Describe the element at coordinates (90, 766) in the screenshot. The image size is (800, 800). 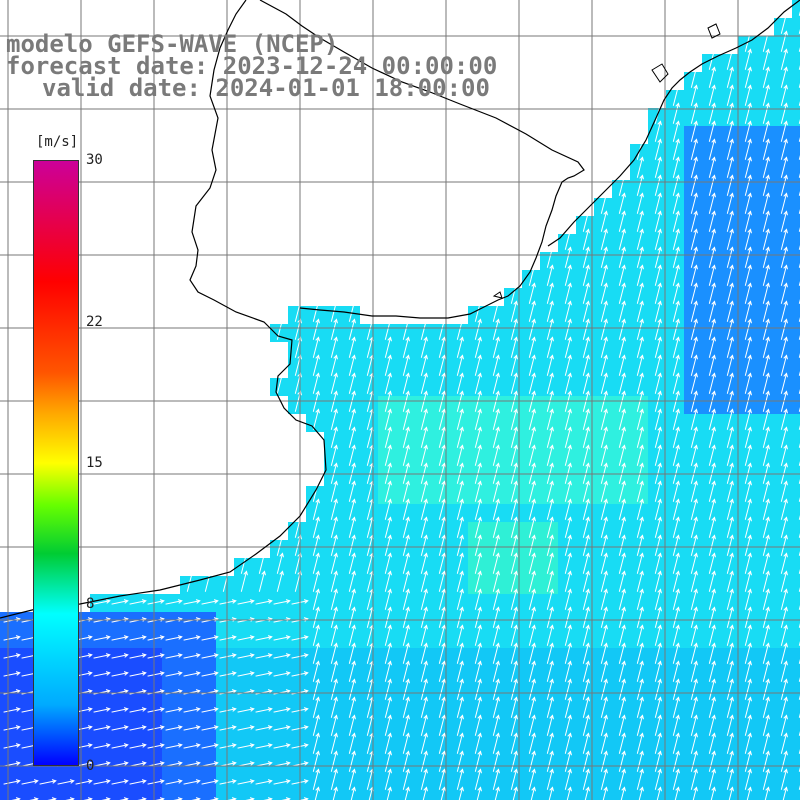
I see `colorbar-tick-label: 0` at that location.